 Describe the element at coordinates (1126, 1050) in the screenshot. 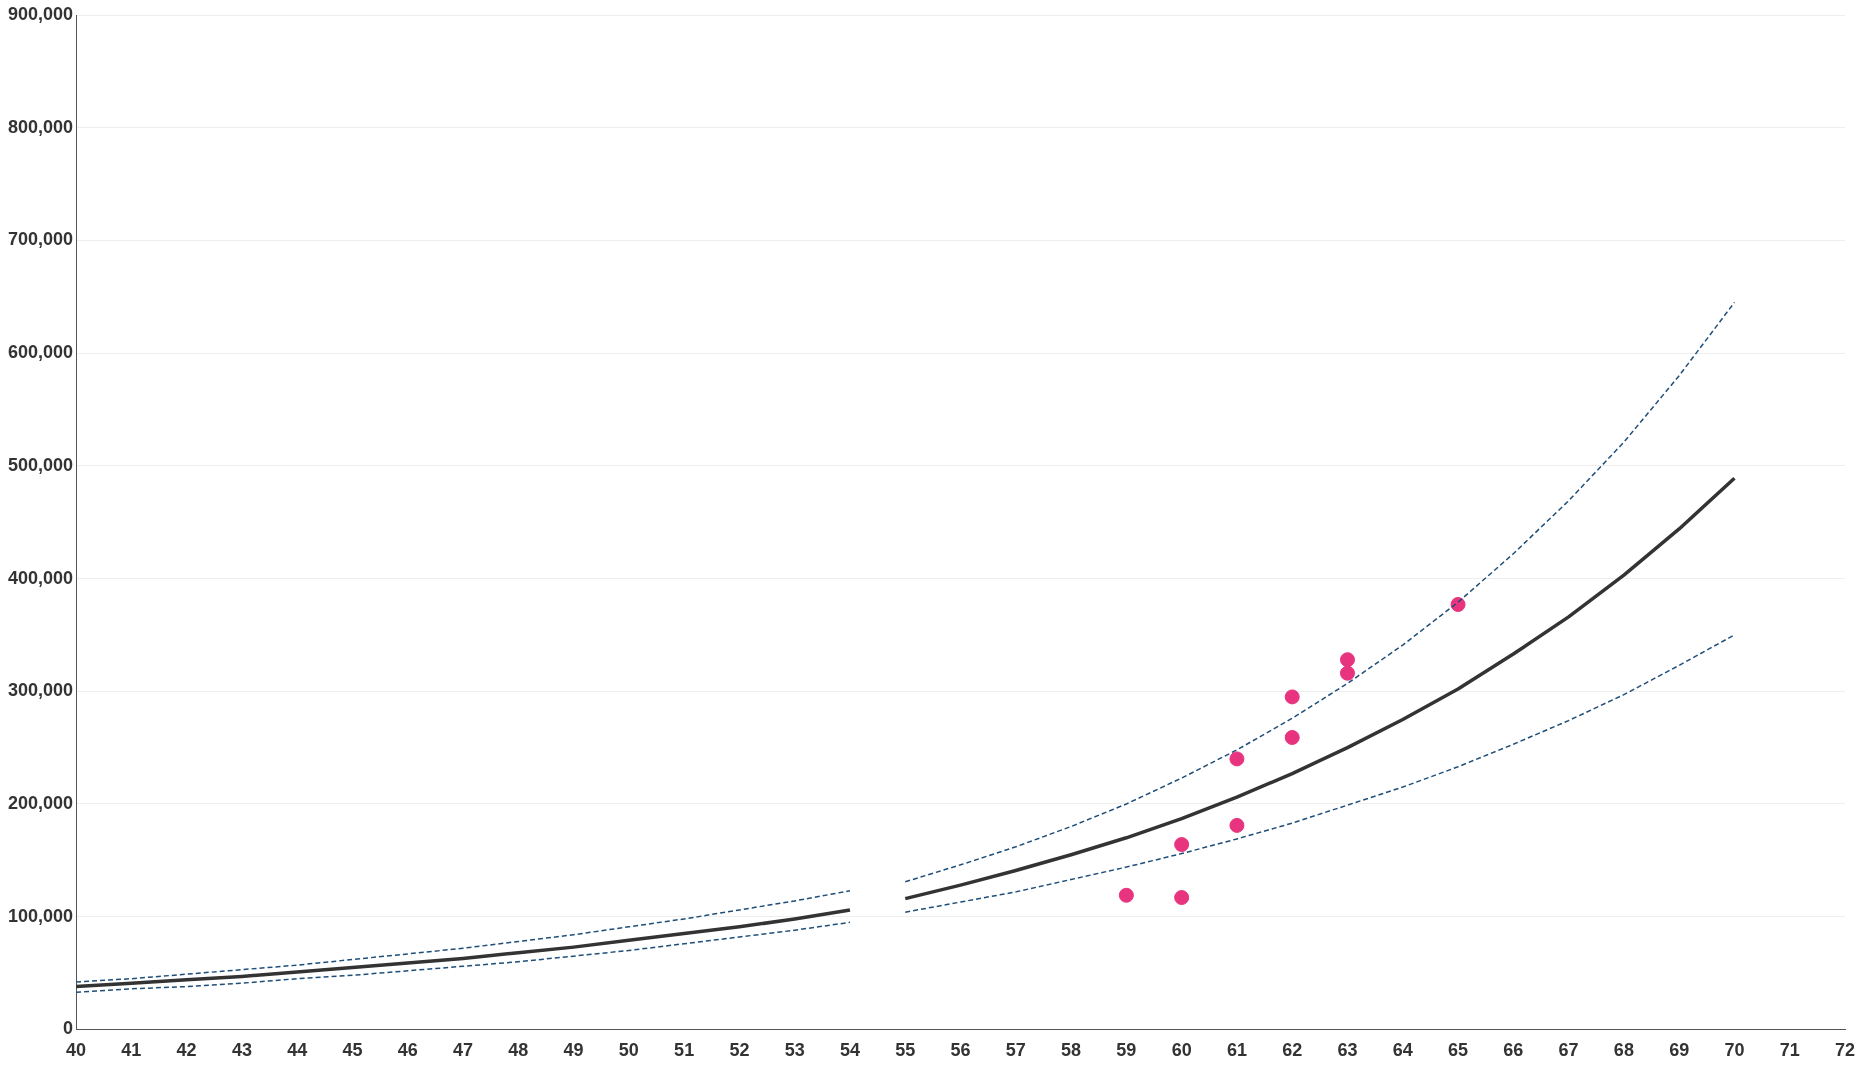

I see `x-tick-label: 59` at that location.